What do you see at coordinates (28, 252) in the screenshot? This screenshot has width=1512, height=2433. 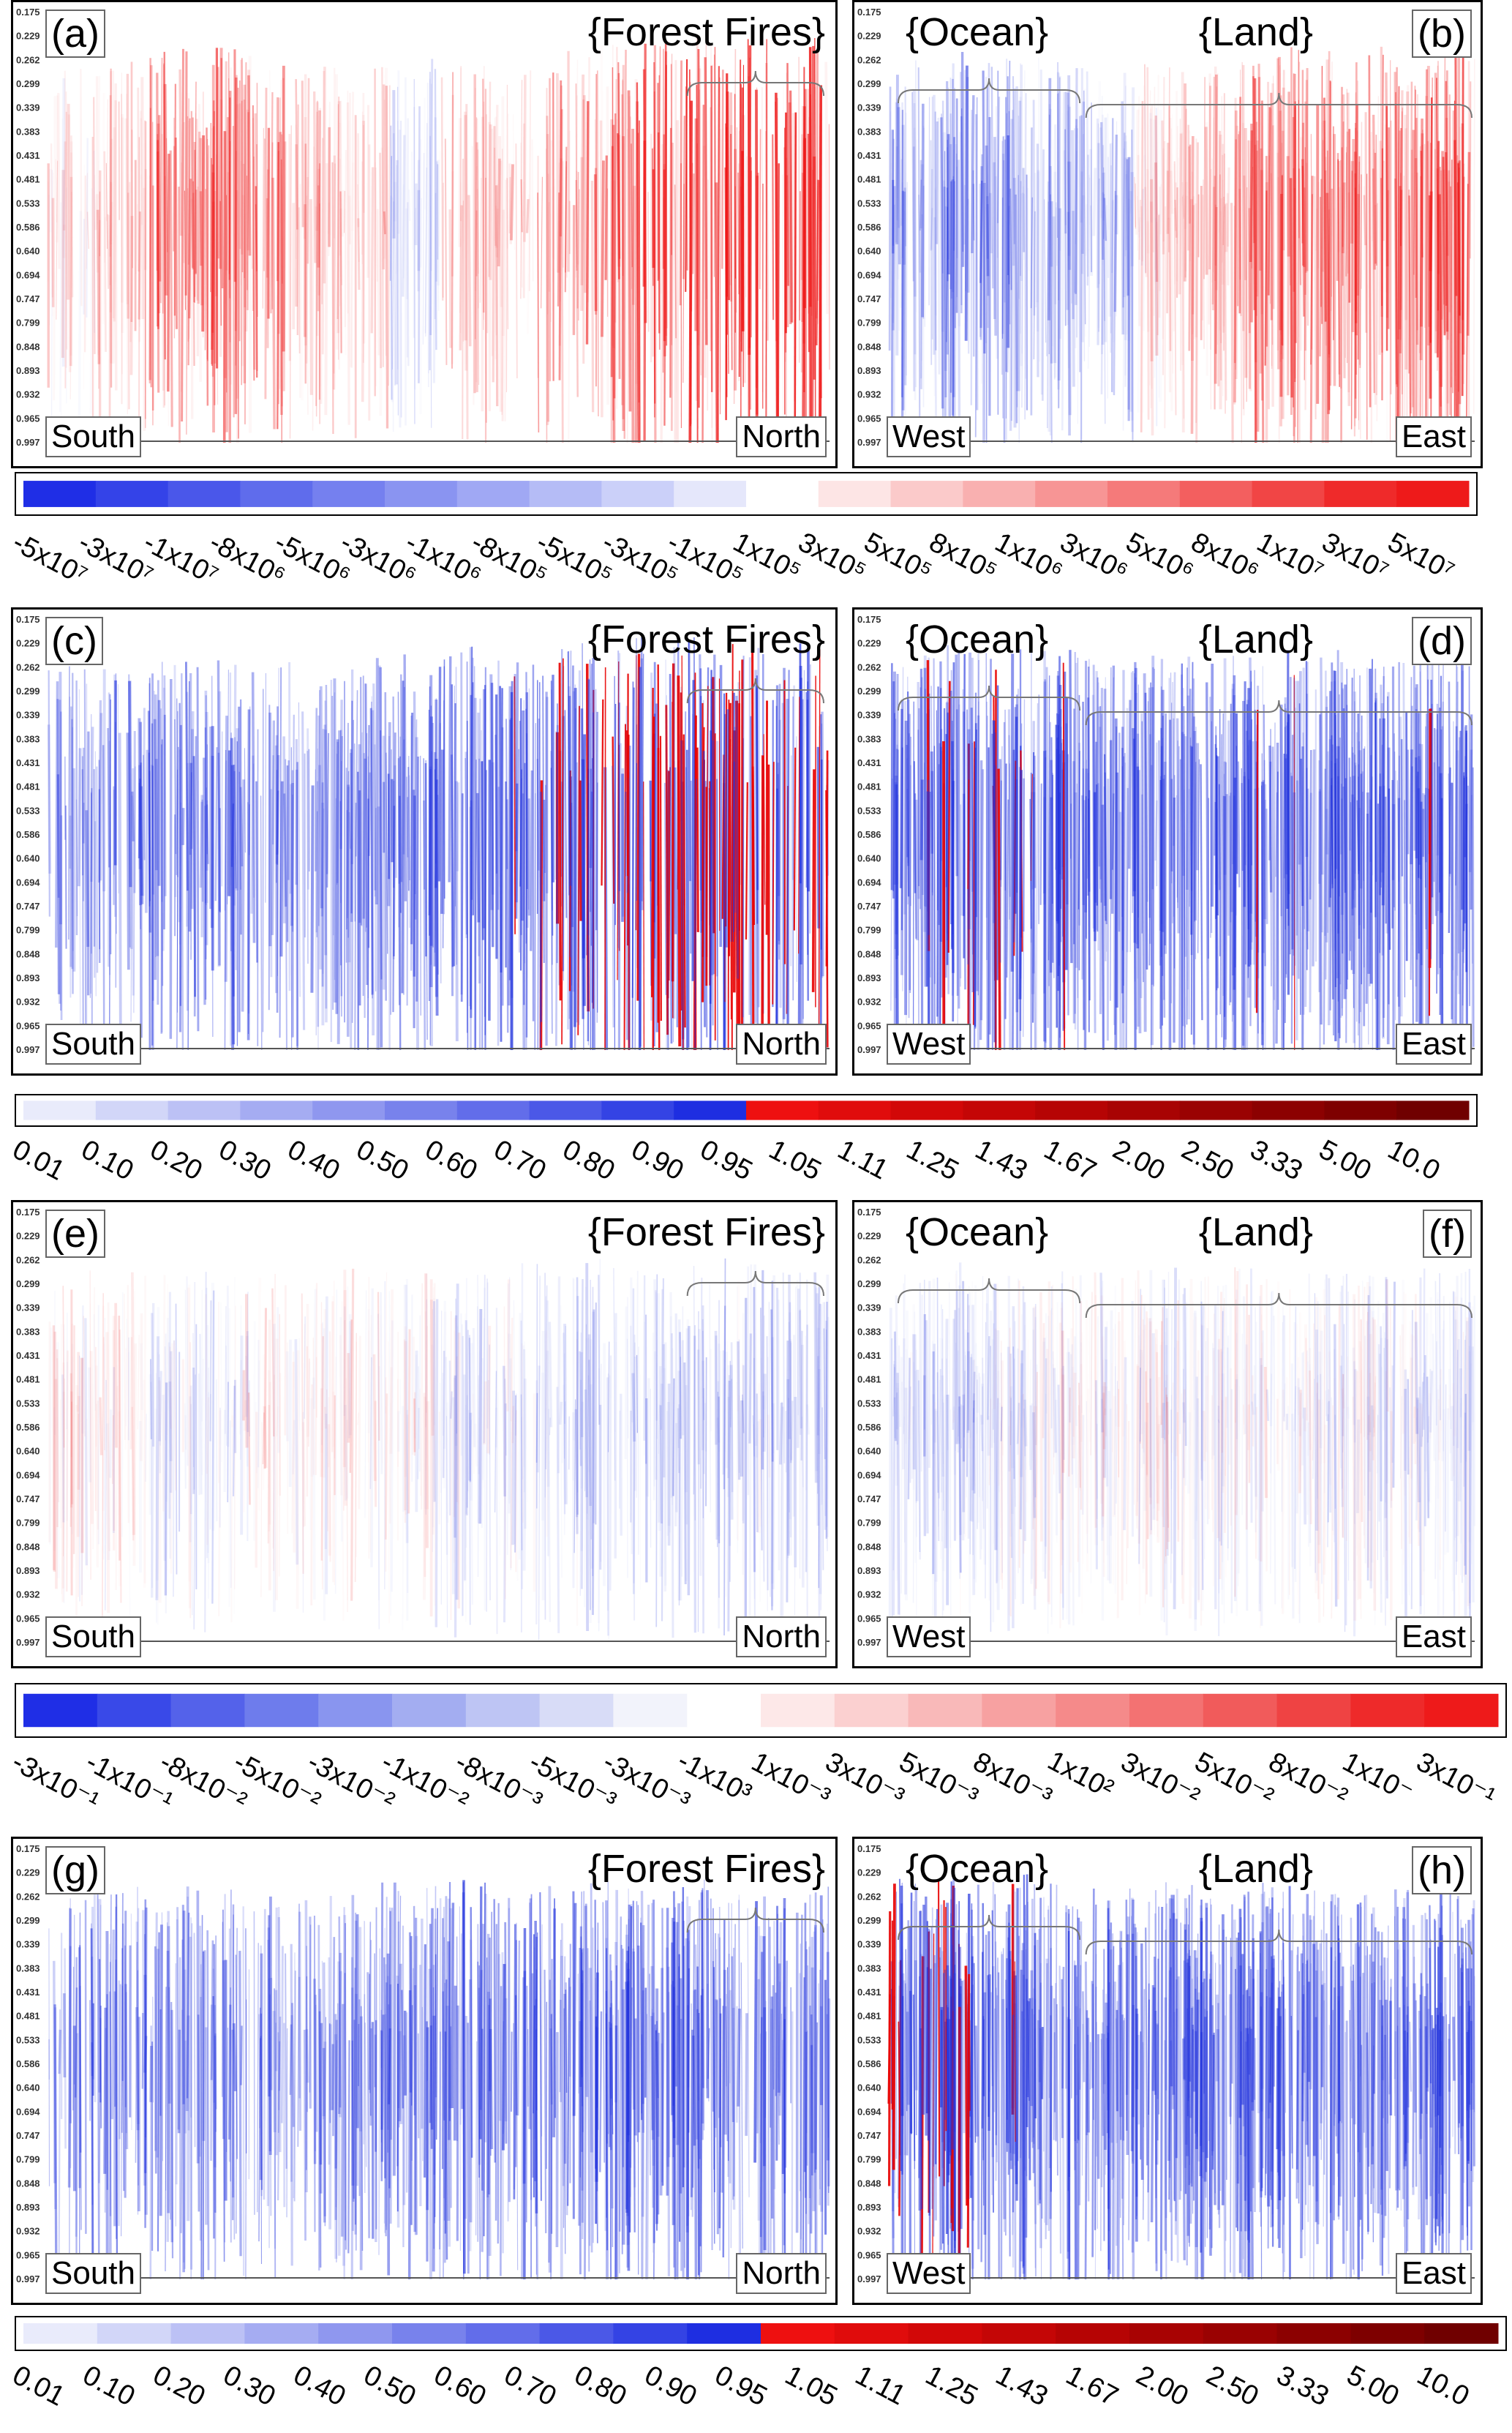 I see `y-tick-label: 0.640` at bounding box center [28, 252].